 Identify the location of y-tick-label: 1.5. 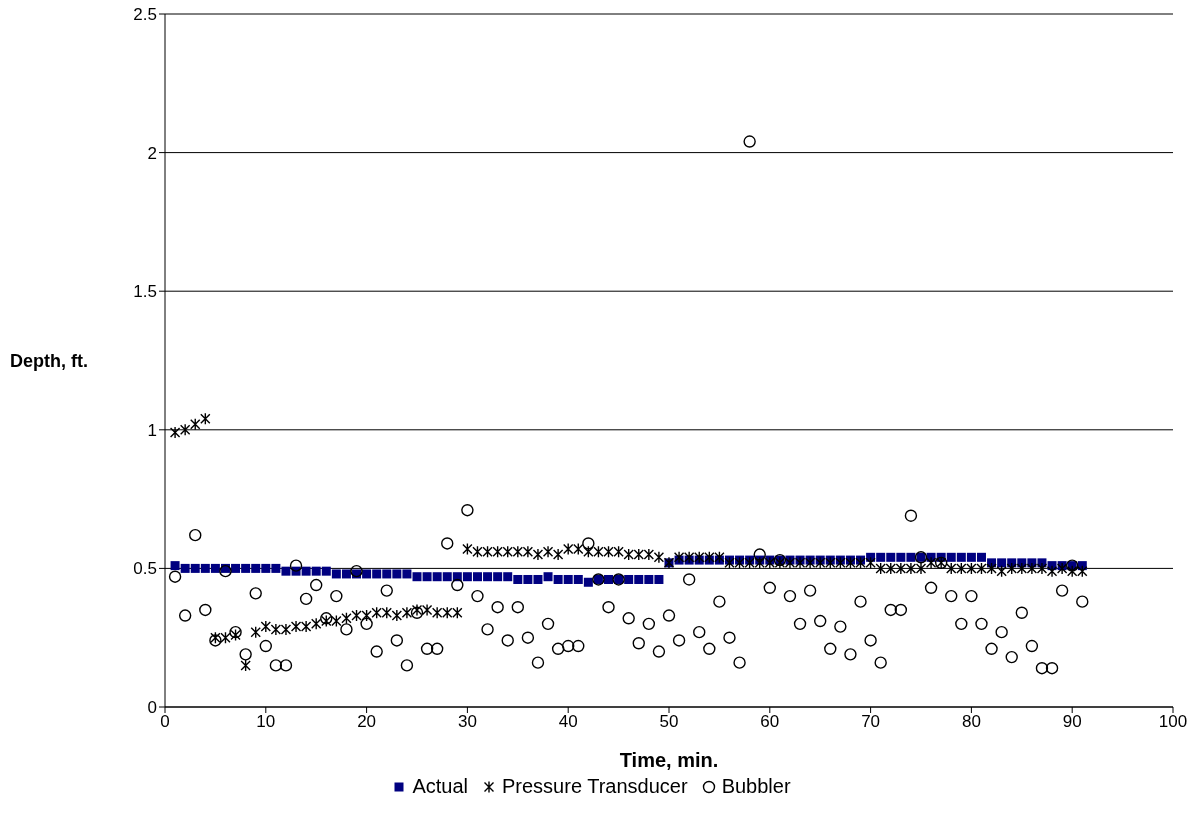
(145, 292).